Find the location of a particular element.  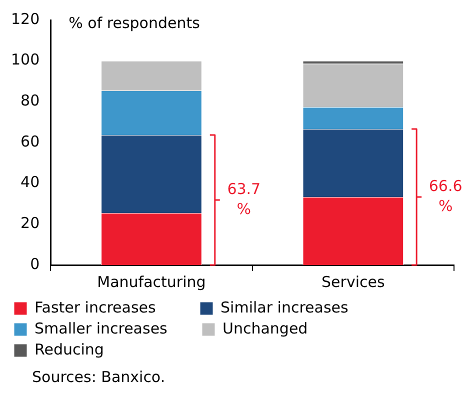

y-tick-label: 80 is located at coordinates (30, 101).